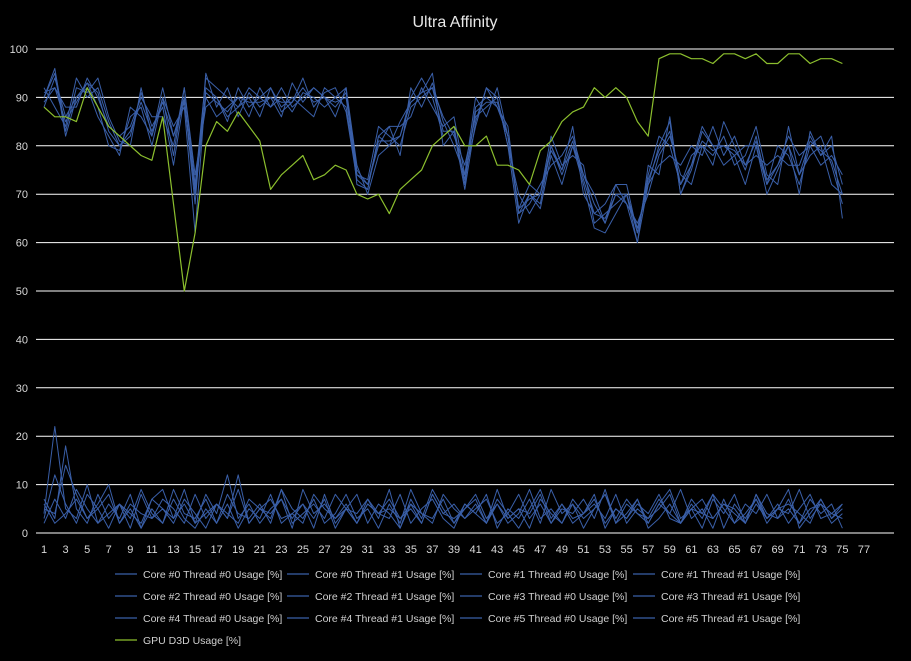 The image size is (911, 661). Describe the element at coordinates (346, 550) in the screenshot. I see `x-tick-label: 29` at that location.